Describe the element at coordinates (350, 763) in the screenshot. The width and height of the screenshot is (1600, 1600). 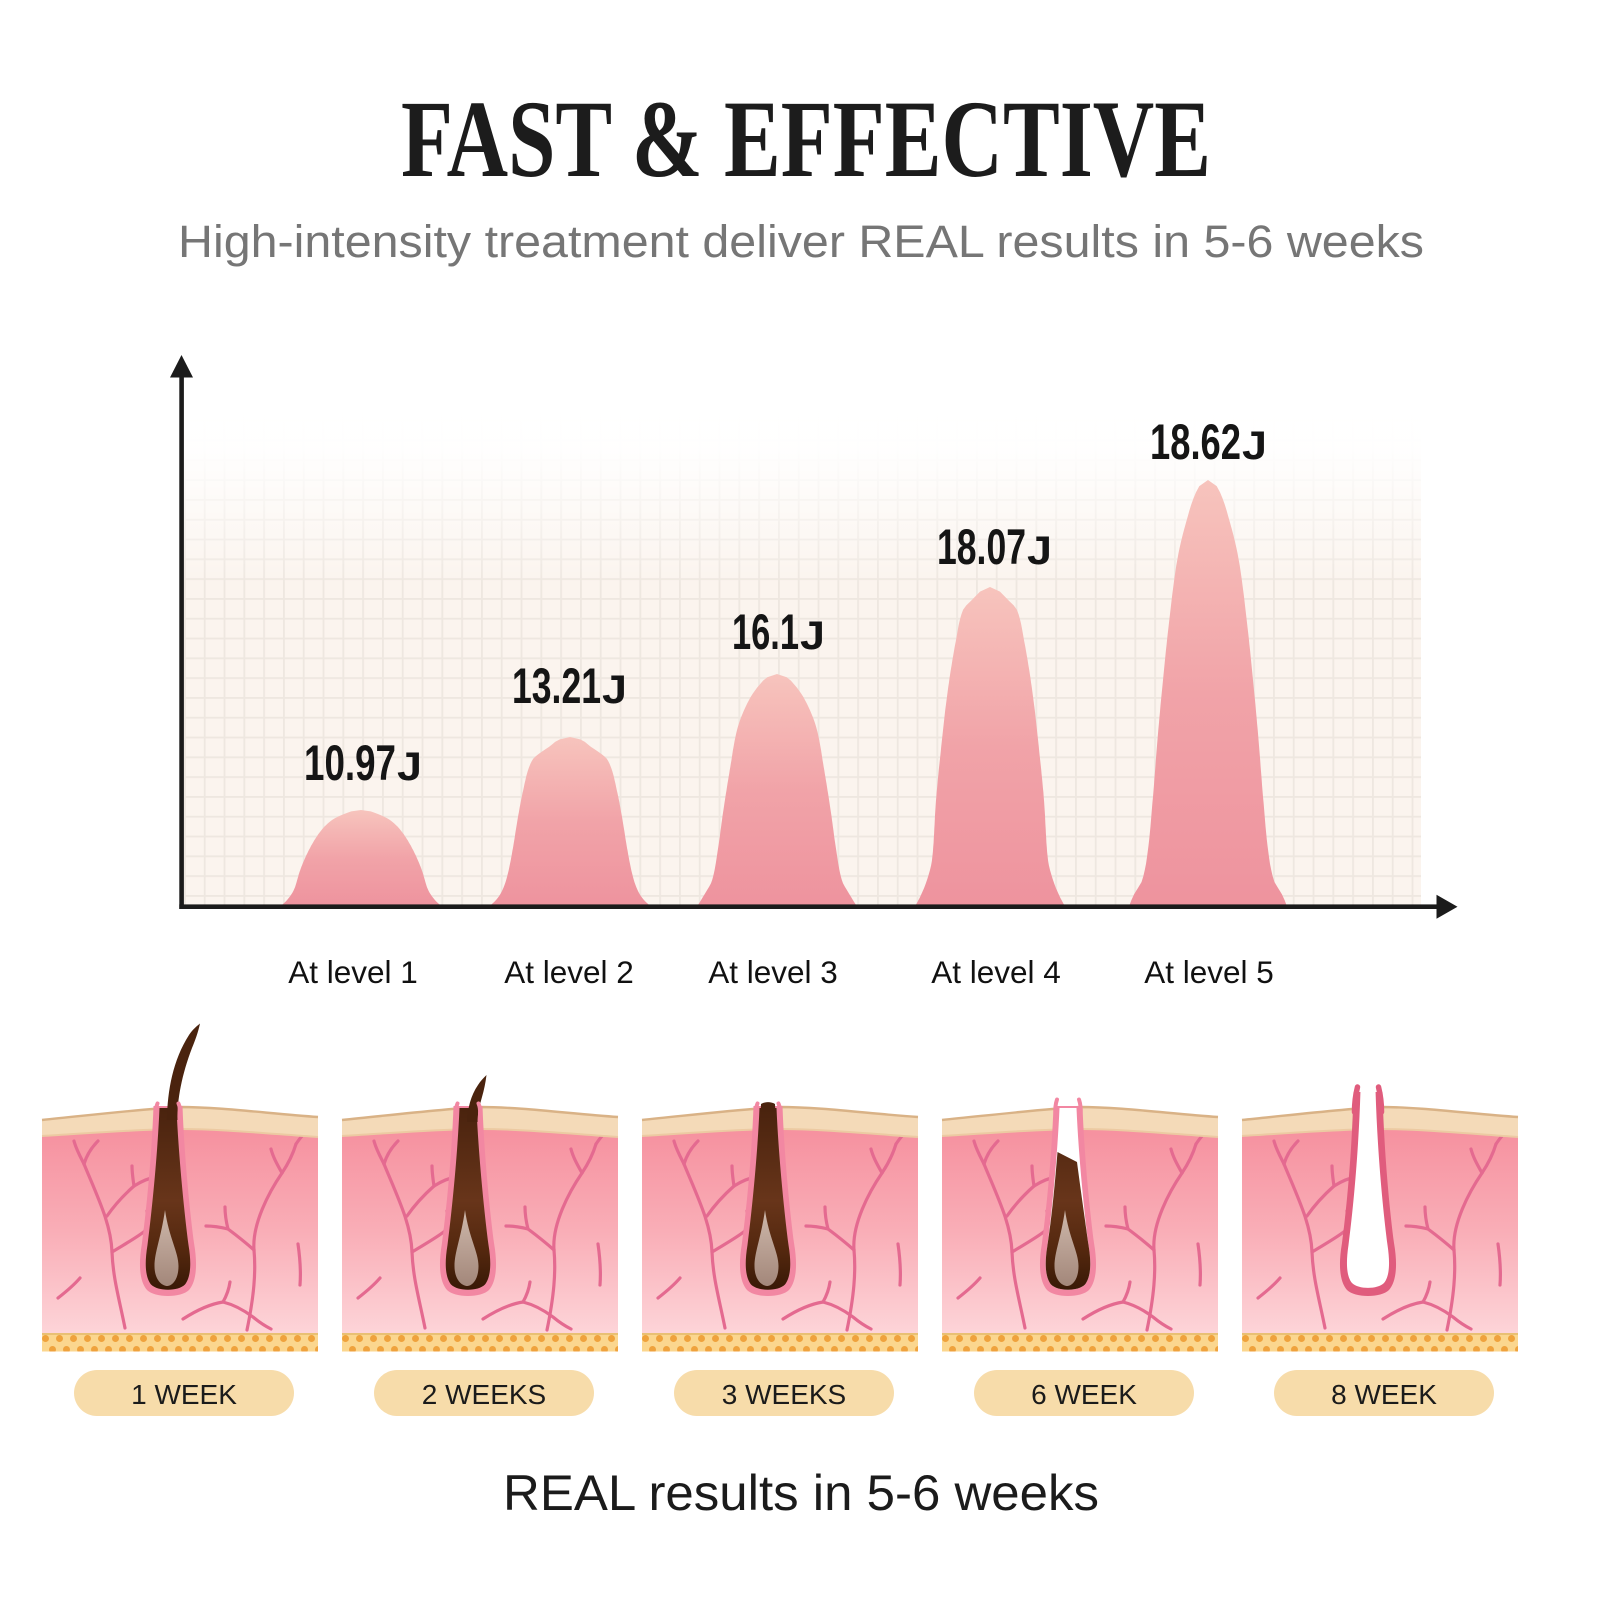
I see `svg-text: 10.97` at that location.